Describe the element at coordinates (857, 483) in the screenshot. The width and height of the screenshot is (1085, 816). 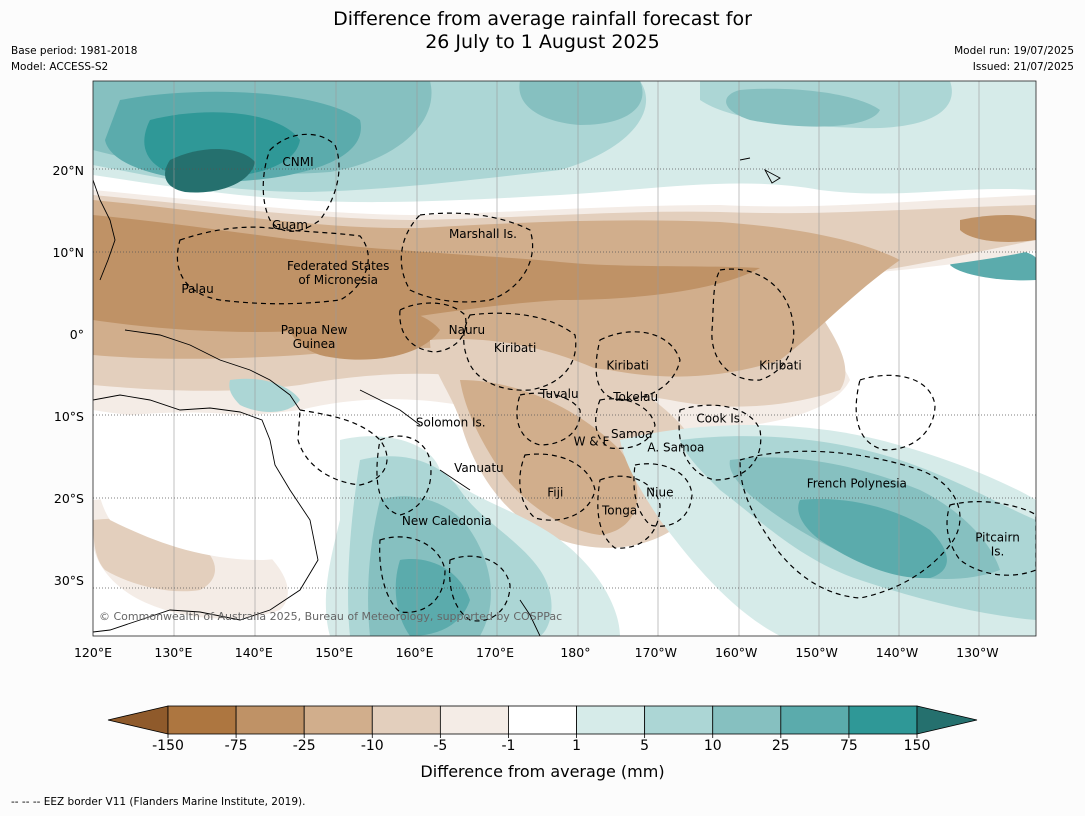
I see `place-label: French Polynesia` at that location.